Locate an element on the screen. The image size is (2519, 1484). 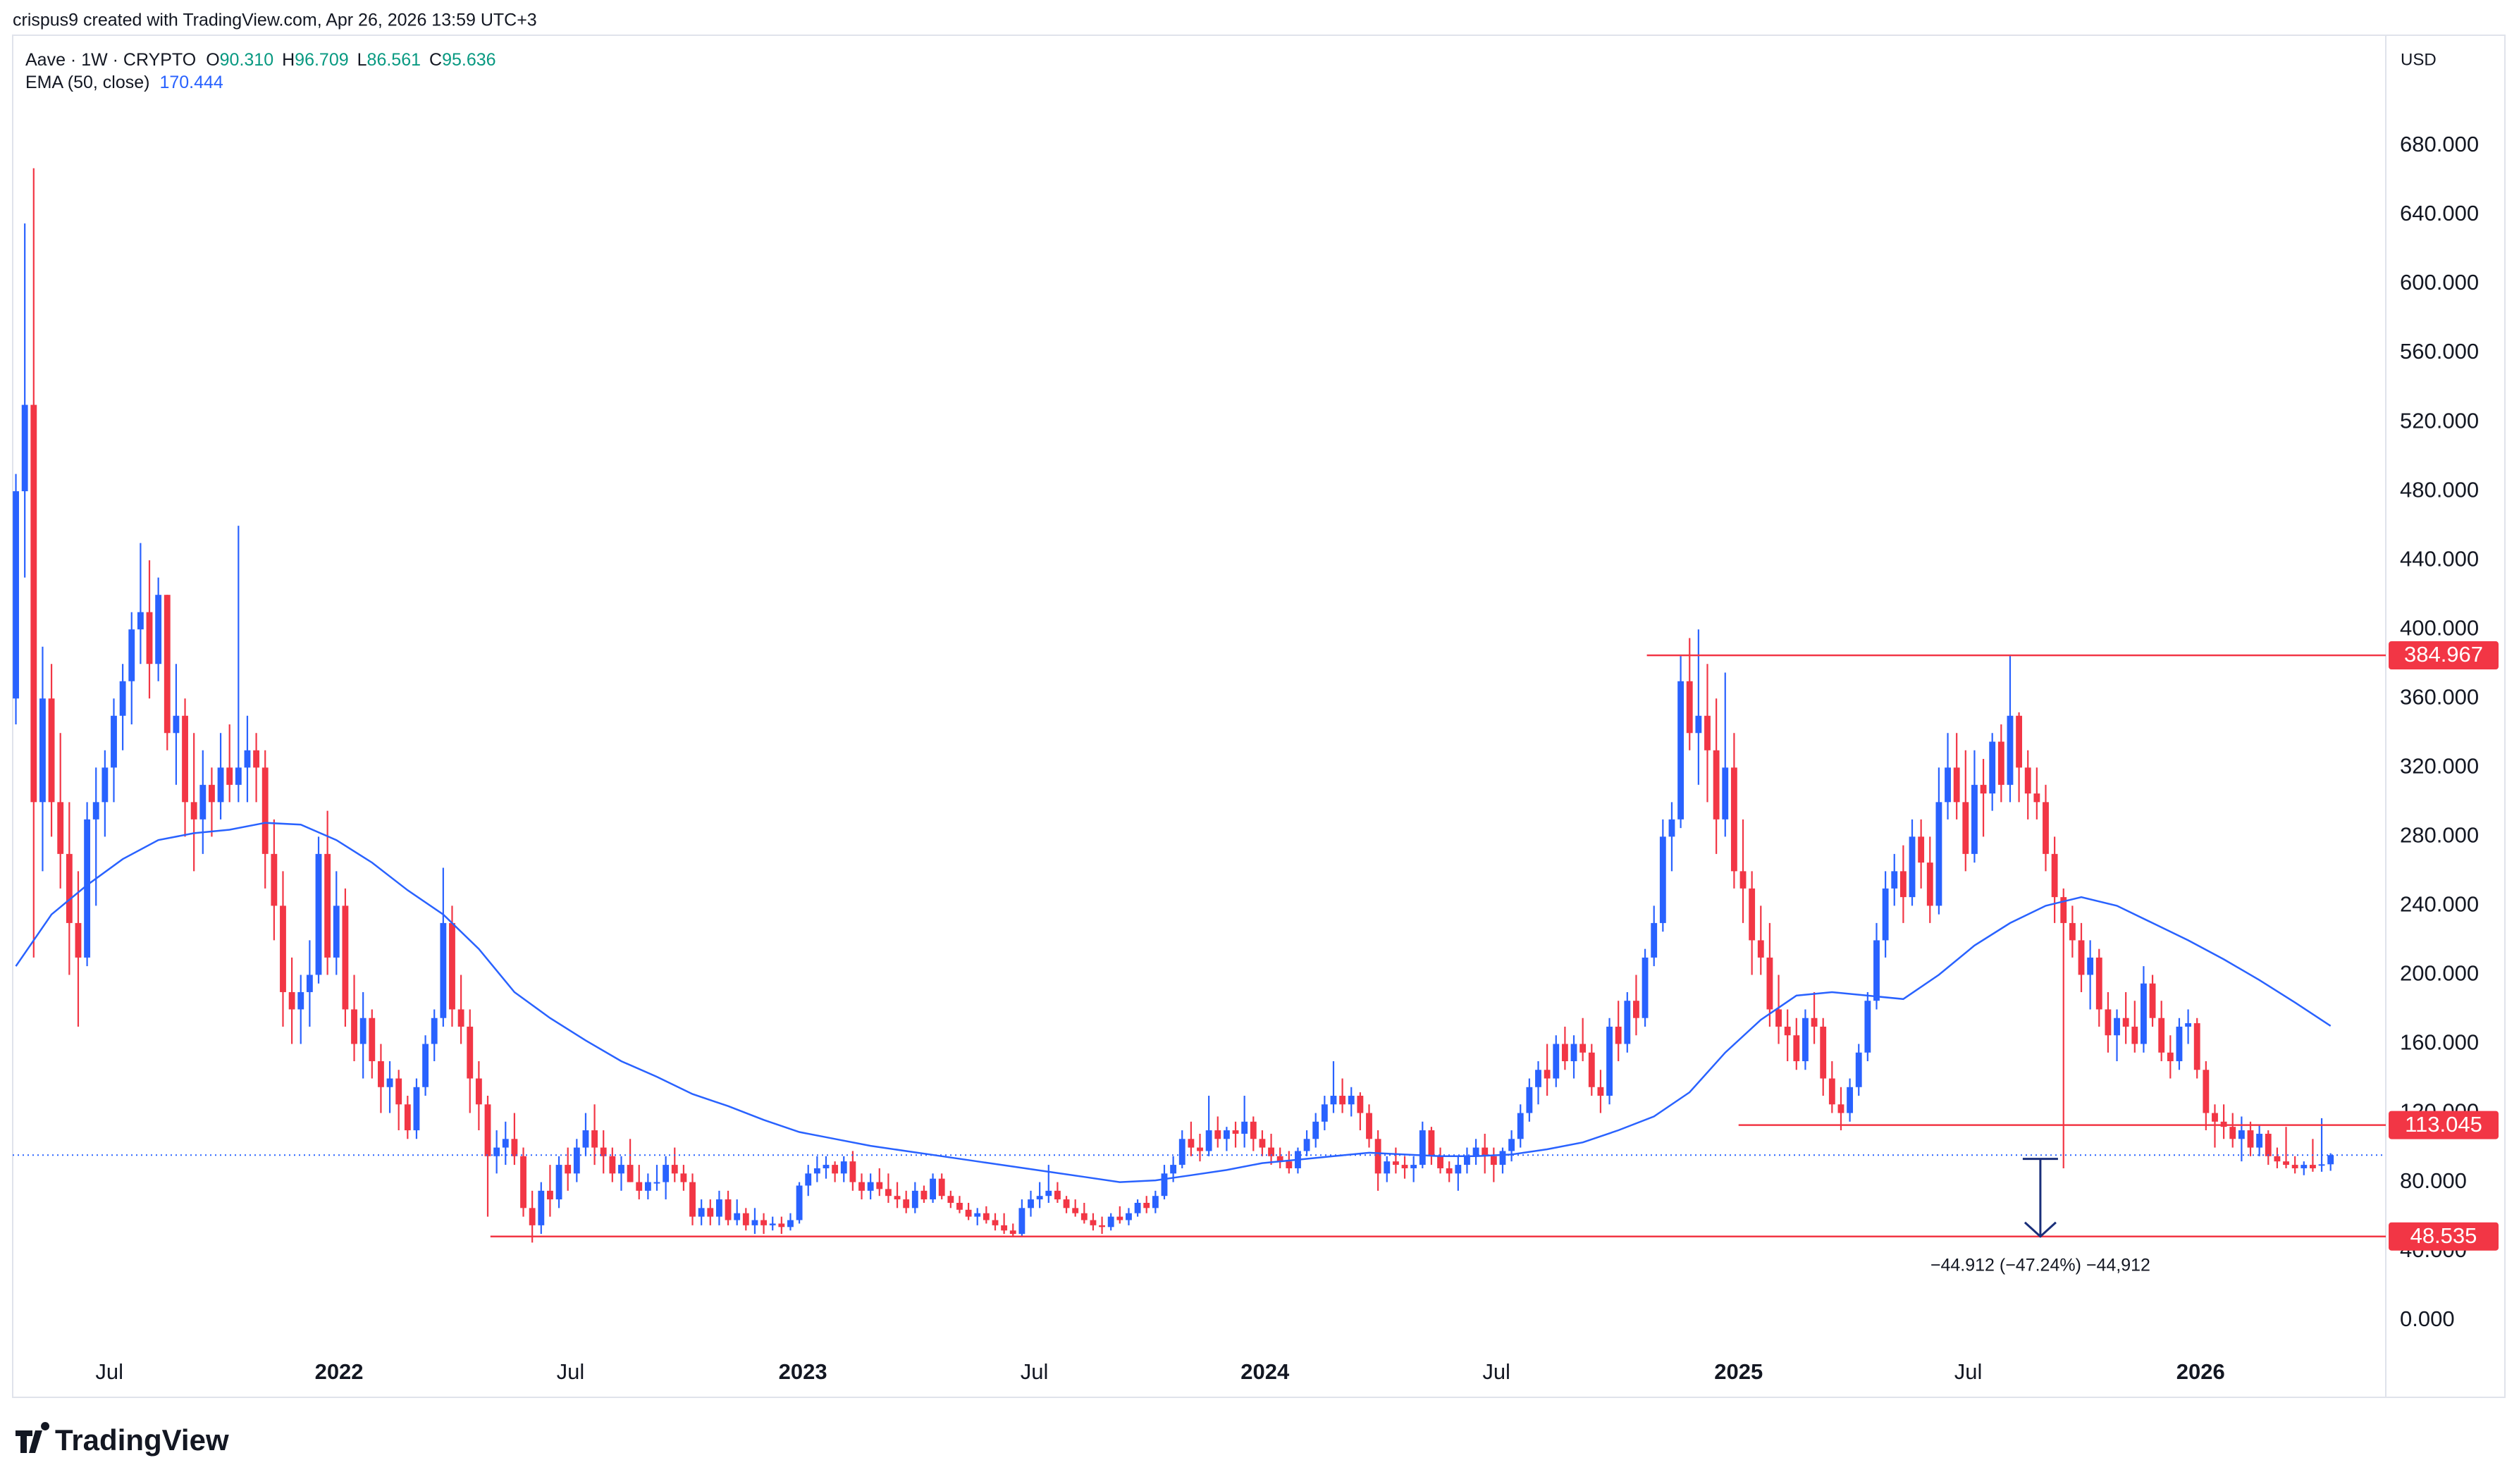
ohlc-prefix: O is located at coordinates (212, 60).